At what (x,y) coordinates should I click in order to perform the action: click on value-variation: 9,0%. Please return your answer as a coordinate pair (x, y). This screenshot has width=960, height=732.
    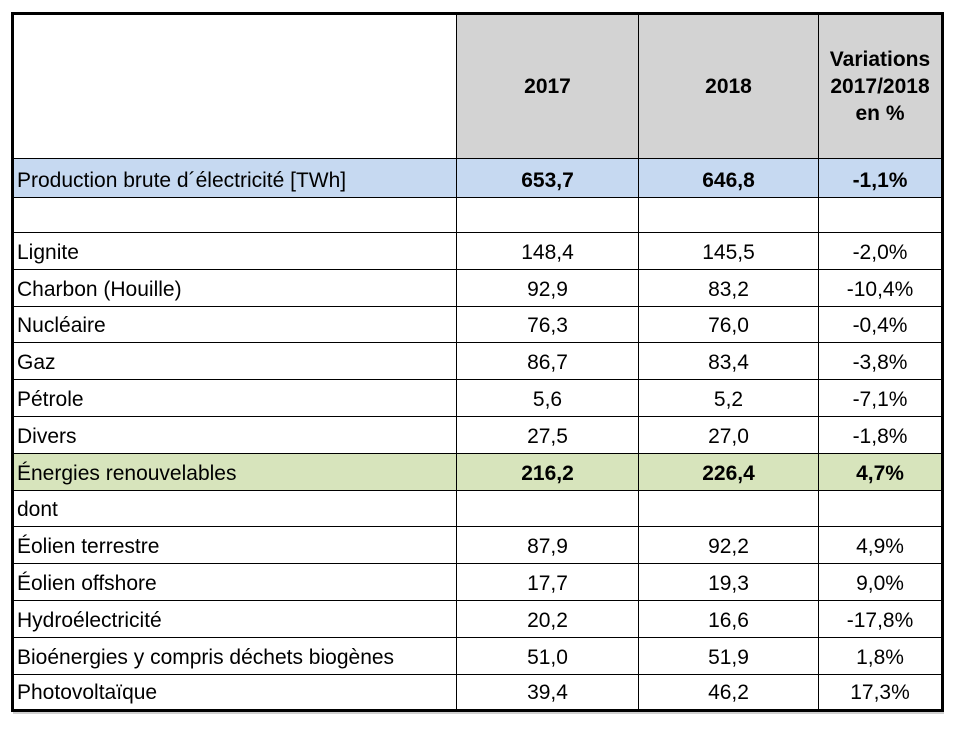
    Looking at the image, I should click on (880, 582).